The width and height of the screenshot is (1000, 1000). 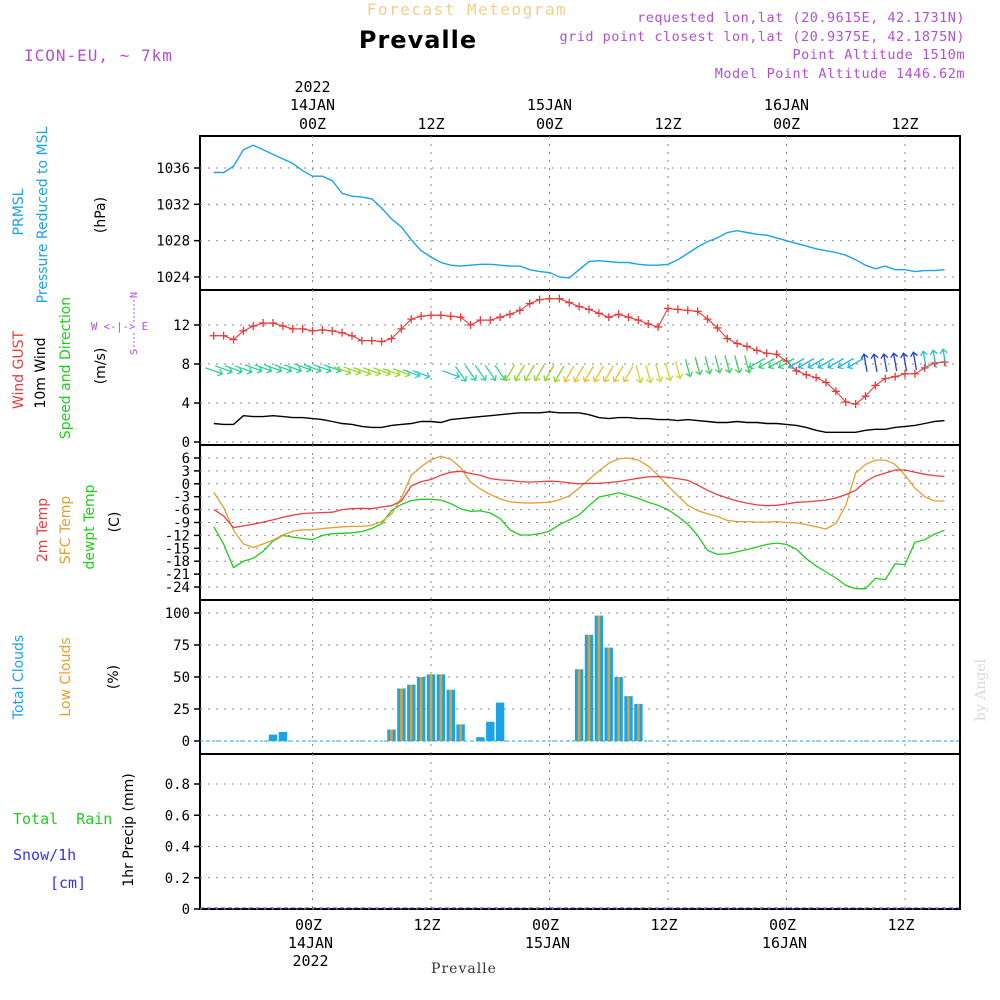 What do you see at coordinates (68, 883) in the screenshot?
I see `snow-unit-label: [cm]` at bounding box center [68, 883].